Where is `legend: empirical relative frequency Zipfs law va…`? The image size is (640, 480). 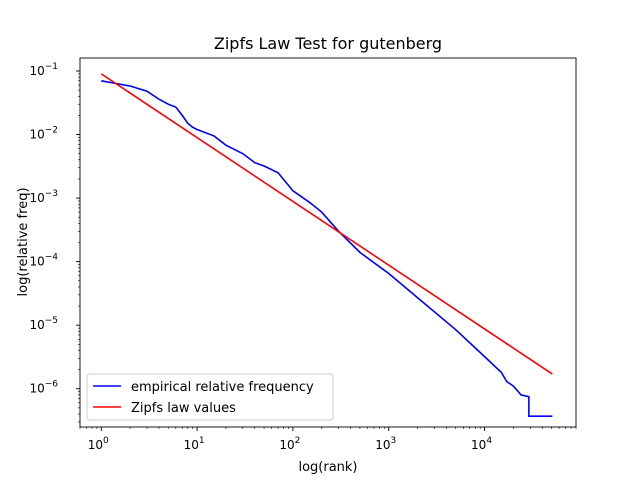
legend: empirical relative frequency Zipfs law va… is located at coordinates (210, 397).